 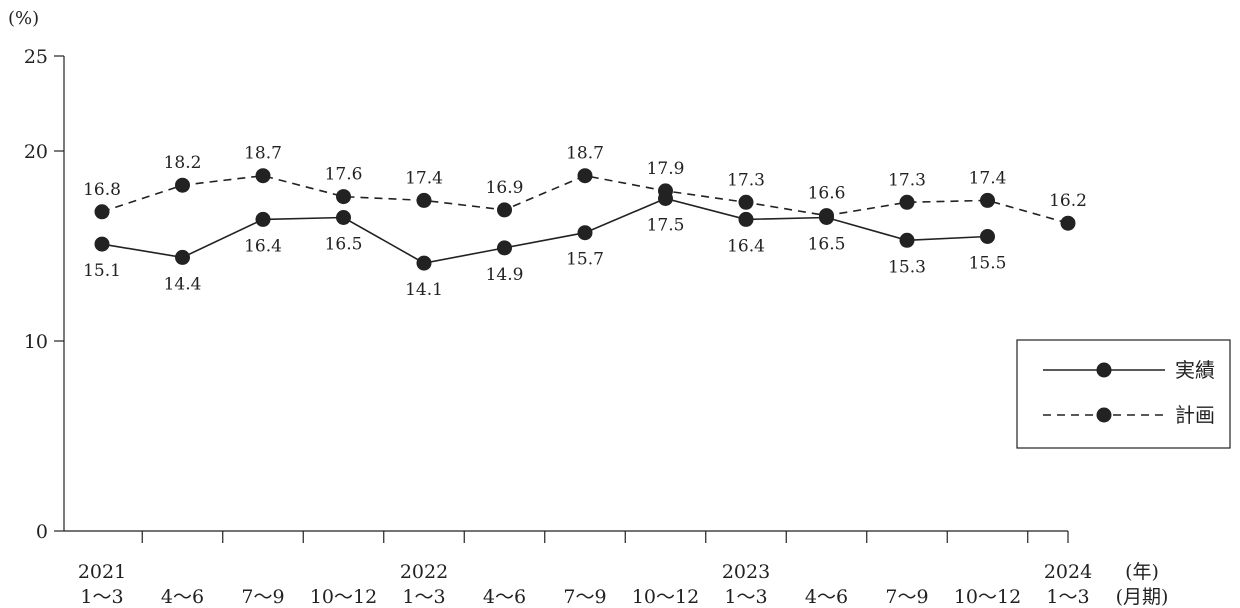 I want to click on y-tick-label: 20, so click(x=36, y=152).